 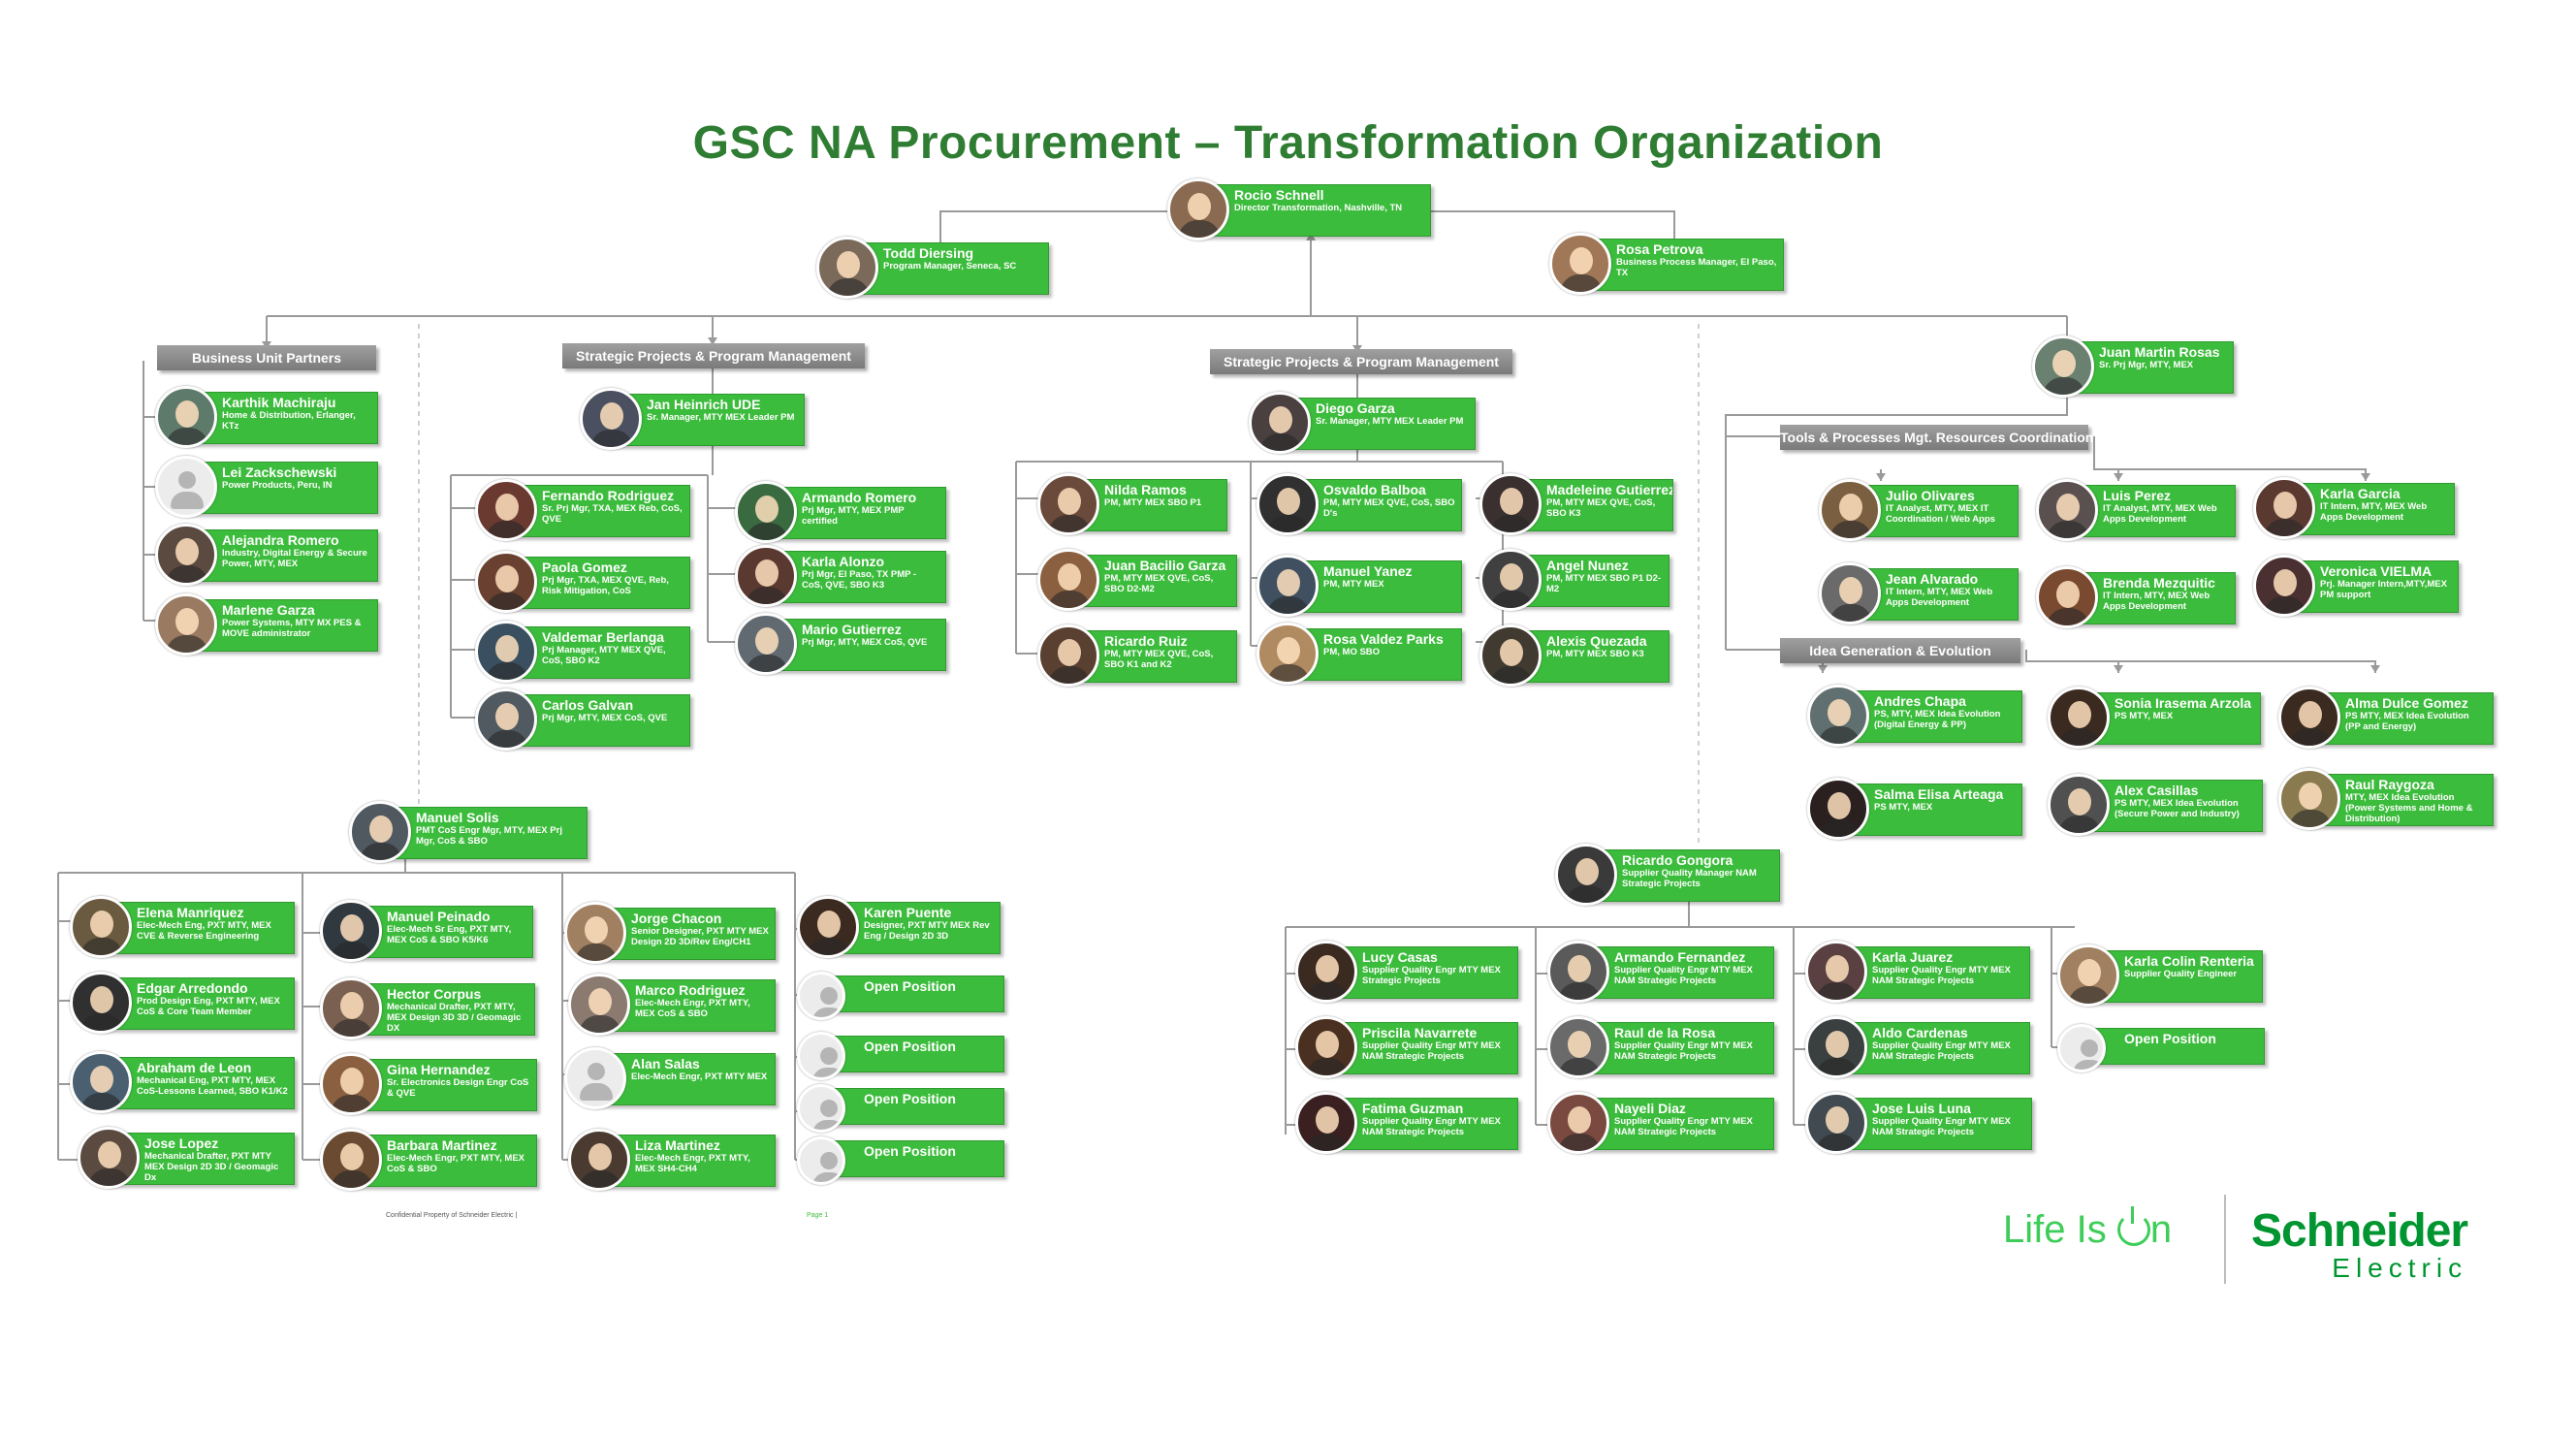 What do you see at coordinates (457, 817) in the screenshot?
I see `person-name: Manuel Solis` at bounding box center [457, 817].